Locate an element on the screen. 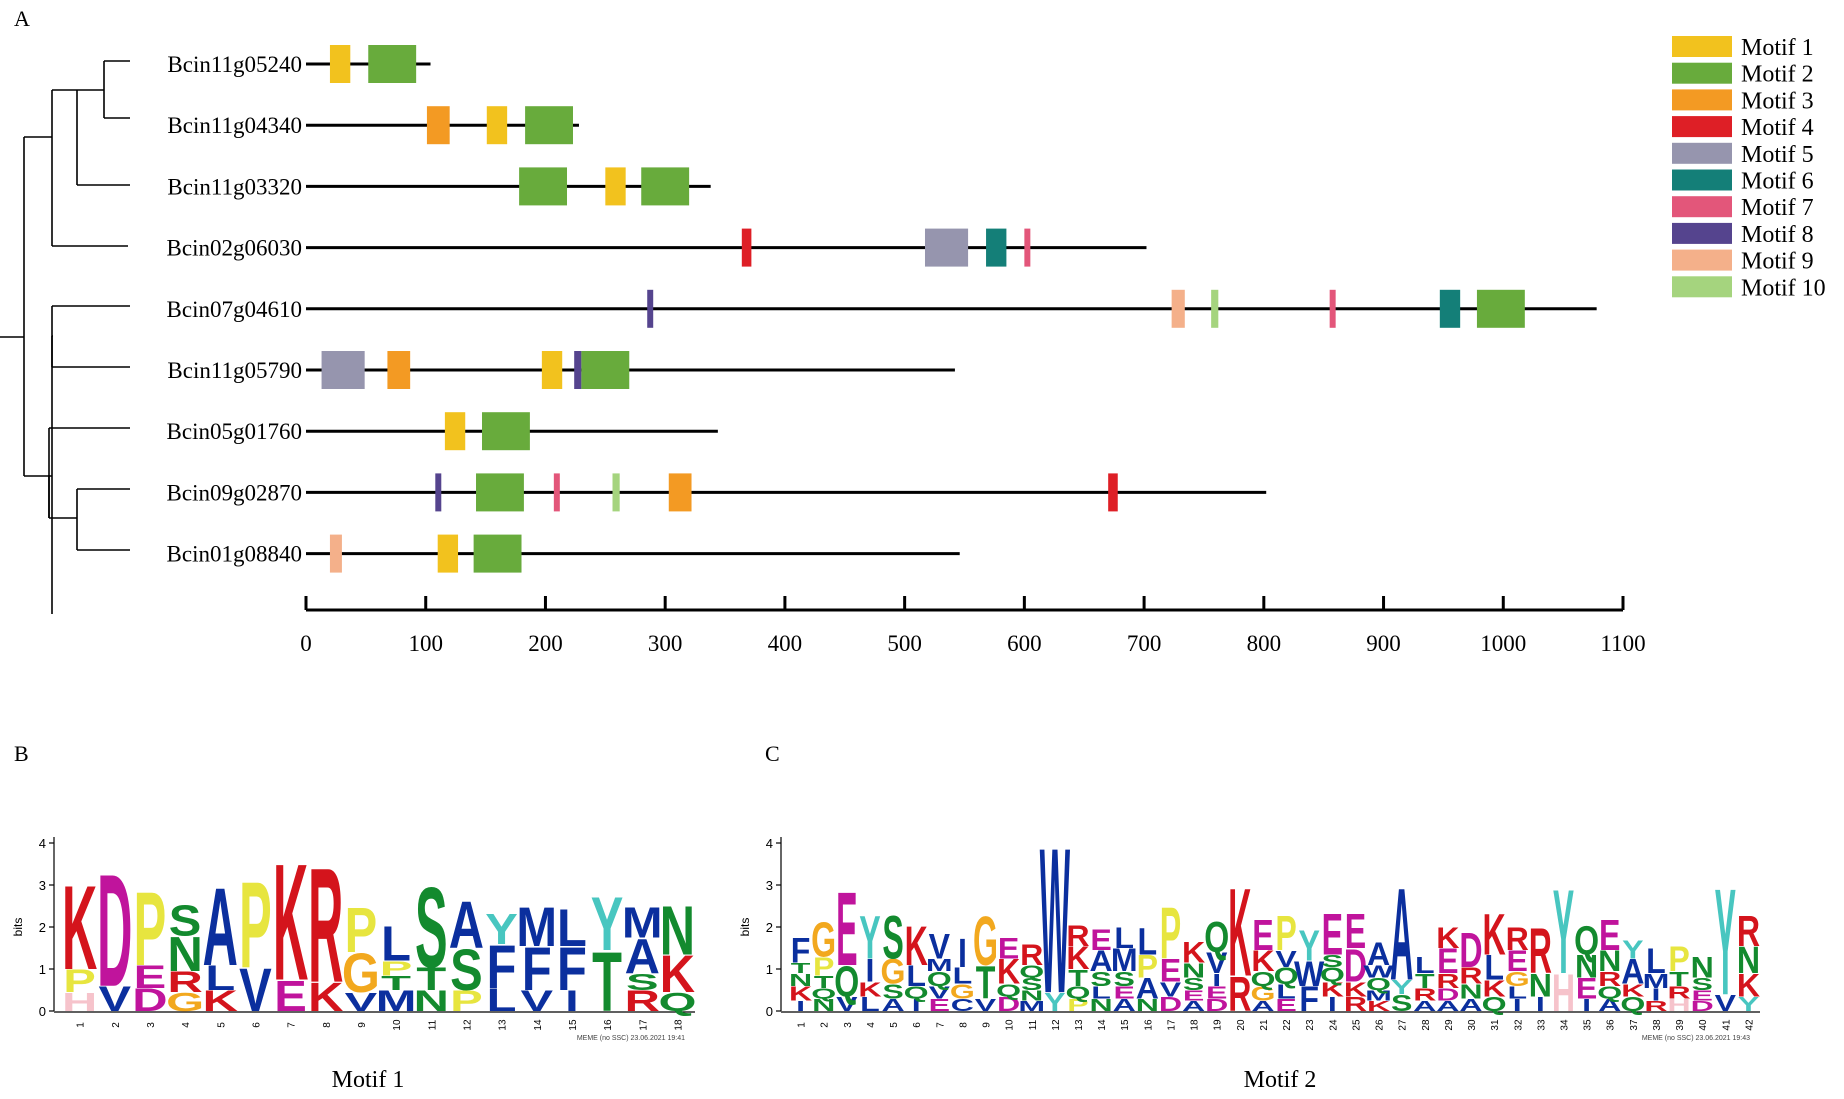 Image resolution: width=1844 pixels, height=1099 pixels. logo-y-tick-label: 2 is located at coordinates (42, 927).